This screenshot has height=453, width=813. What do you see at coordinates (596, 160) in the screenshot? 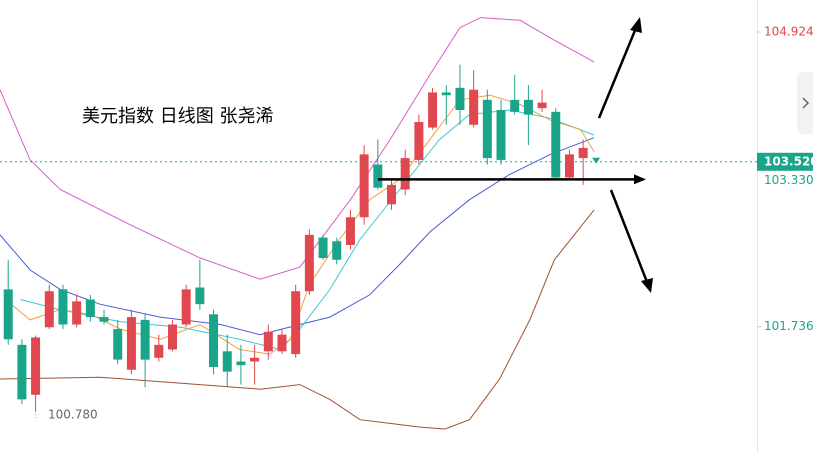
I see `last-price-marker` at bounding box center [596, 160].